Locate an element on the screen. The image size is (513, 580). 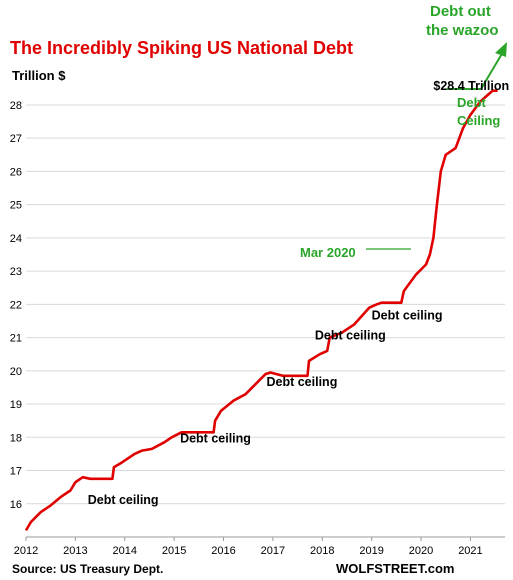
wazoo-label-line2: the wazoo is located at coordinates (462, 30).